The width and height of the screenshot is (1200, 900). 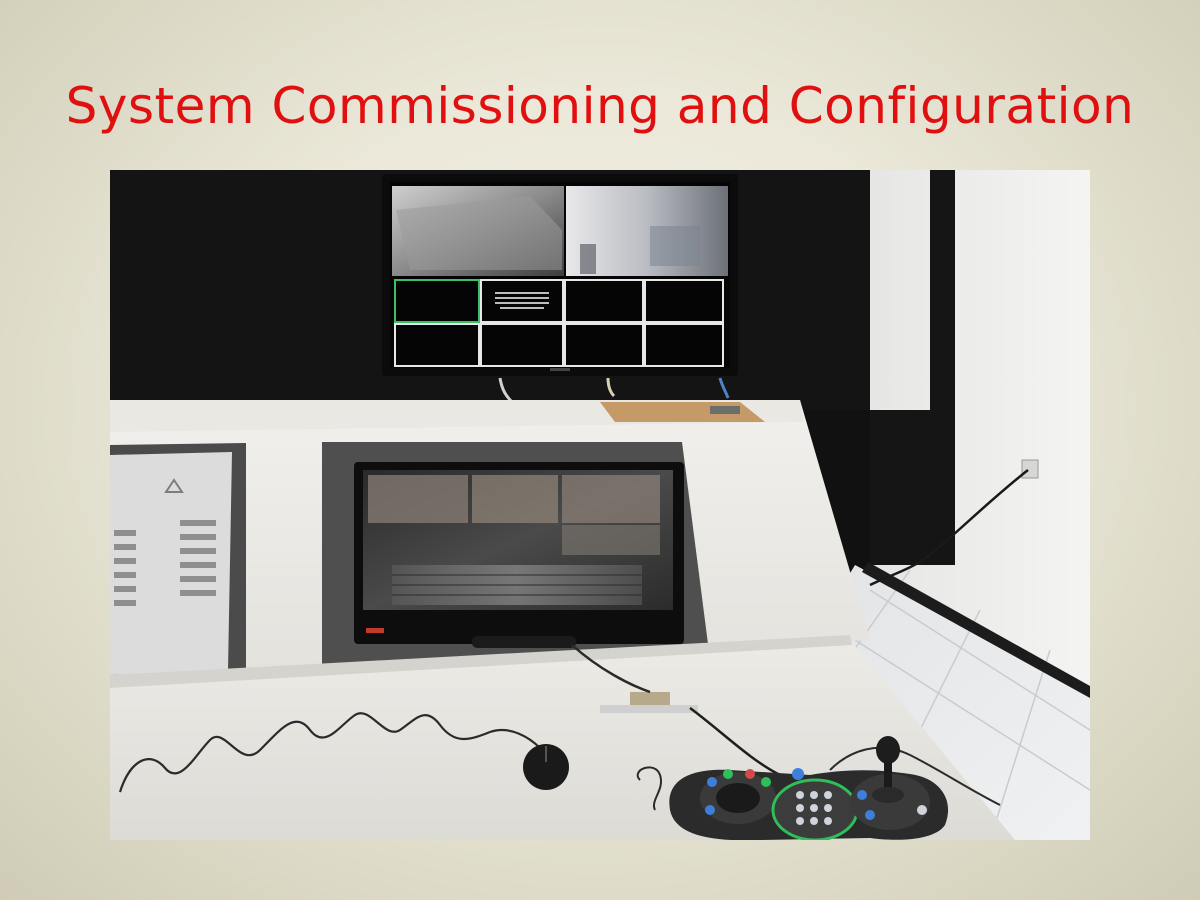 I want to click on wall-outlet, so click(x=1030, y=469).